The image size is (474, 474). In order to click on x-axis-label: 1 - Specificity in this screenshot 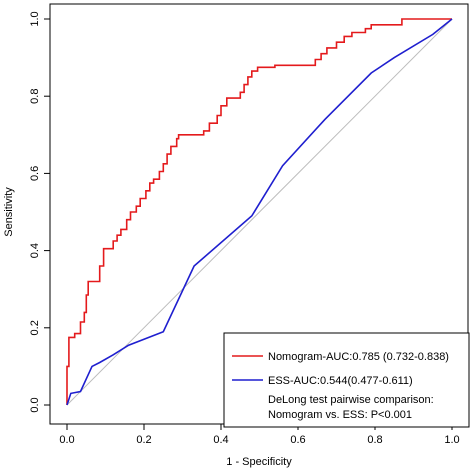, I will do `click(259, 462)`.